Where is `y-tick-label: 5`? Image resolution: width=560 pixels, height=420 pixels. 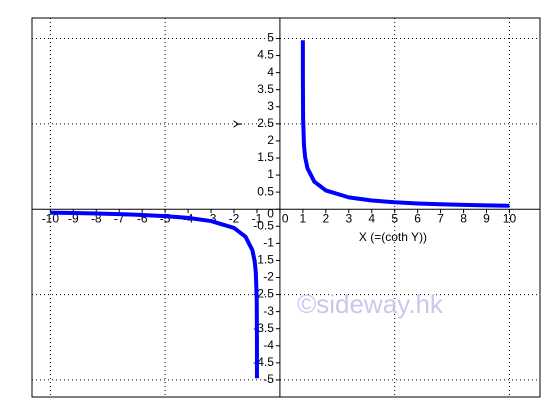
y-tick-label: 5 is located at coordinates (270, 38).